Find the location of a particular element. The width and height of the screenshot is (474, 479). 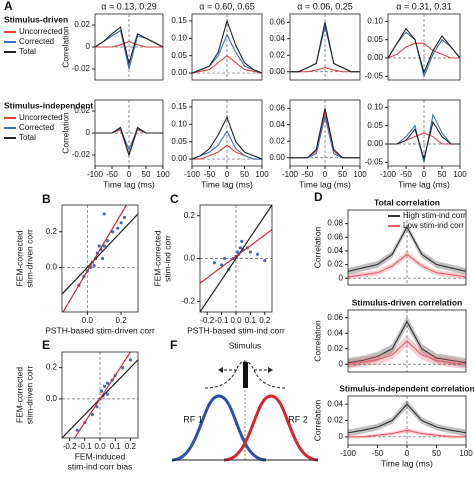

stimulus-profile is located at coordinates (245, 374).